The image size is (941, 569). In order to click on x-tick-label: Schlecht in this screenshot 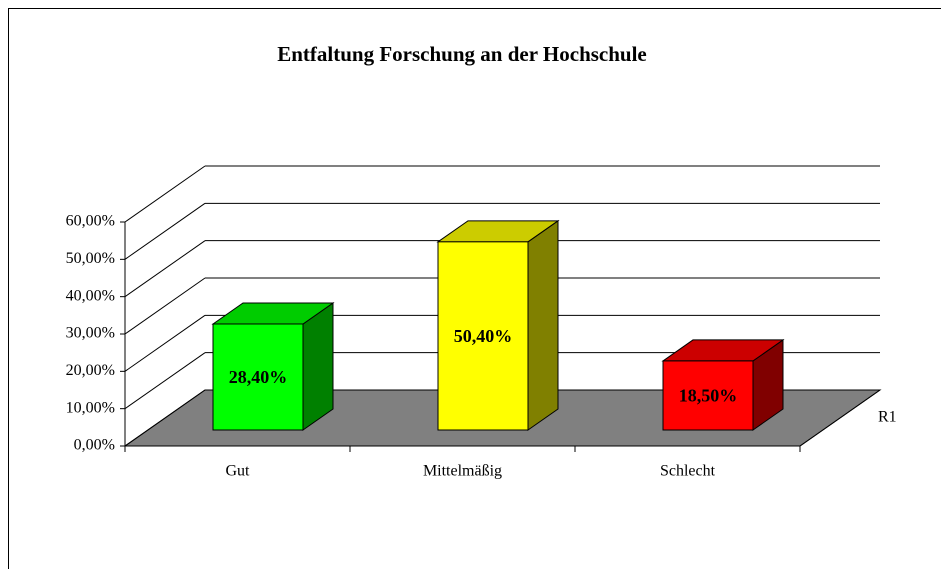, I will do `click(688, 471)`.